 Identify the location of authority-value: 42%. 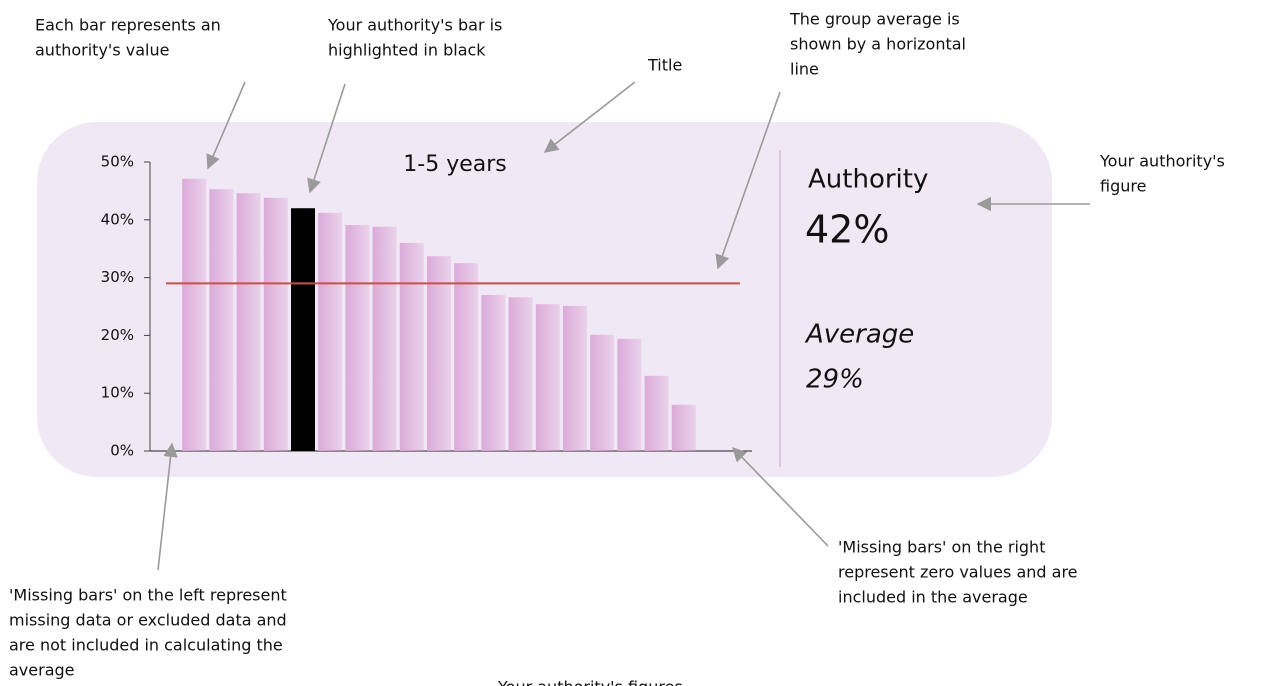
(847, 230).